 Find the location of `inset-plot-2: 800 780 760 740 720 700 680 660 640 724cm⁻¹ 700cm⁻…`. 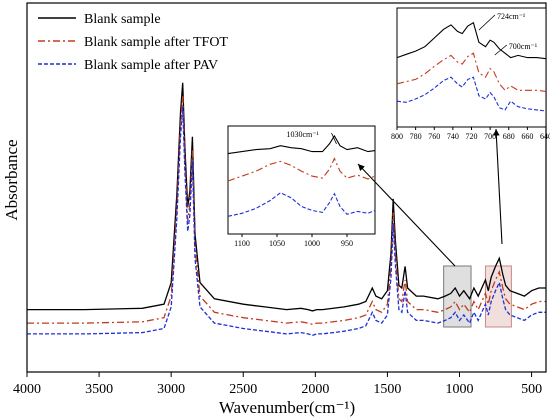

inset-plot-2: 800 780 760 740 720 700 680 660 640 724cm⁻¹ 700cm⁻… is located at coordinates (470, 74).